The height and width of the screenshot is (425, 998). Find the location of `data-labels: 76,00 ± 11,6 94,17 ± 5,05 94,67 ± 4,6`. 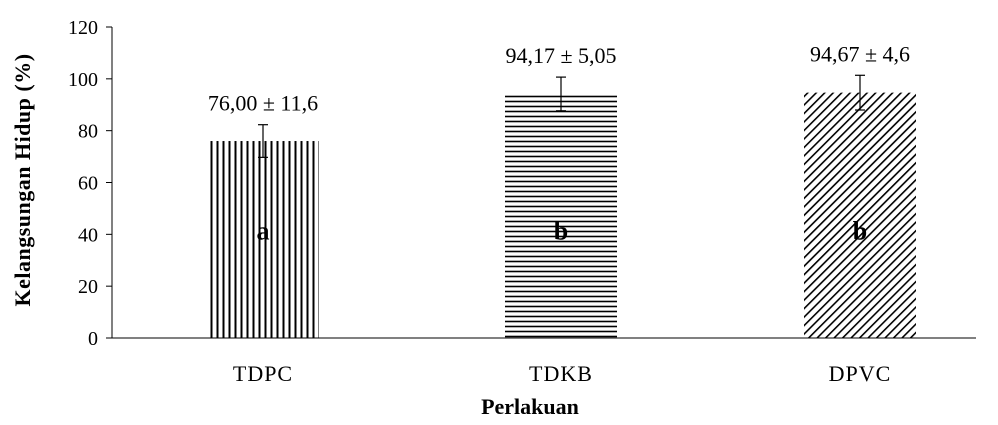

data-labels: 76,00 ± 11,6 94,17 ± 5,05 94,67 ± 4,6 is located at coordinates (559, 78).